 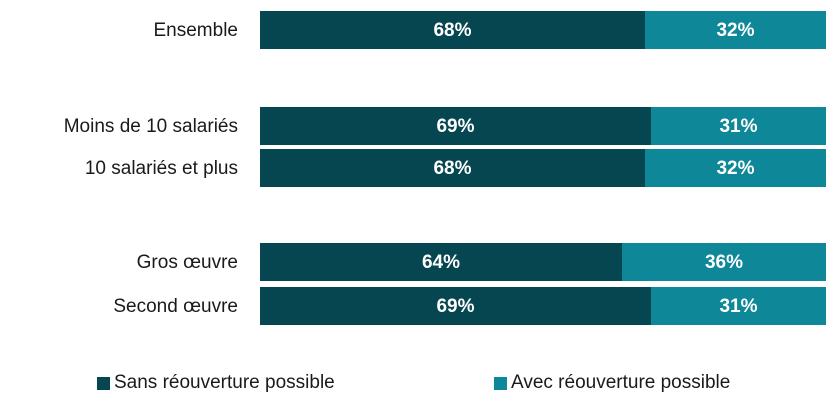 I want to click on category-label: Second œuvre, so click(x=175, y=306).